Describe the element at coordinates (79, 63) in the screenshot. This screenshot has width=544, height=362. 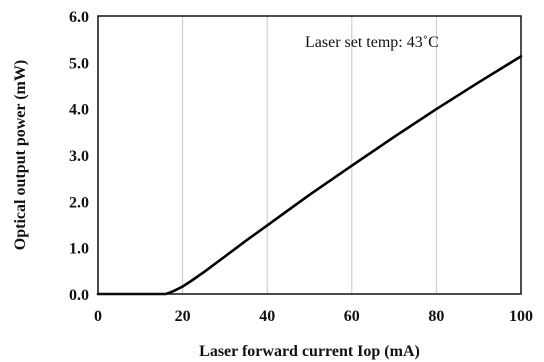
I see `y-tick-label: 5.0` at that location.